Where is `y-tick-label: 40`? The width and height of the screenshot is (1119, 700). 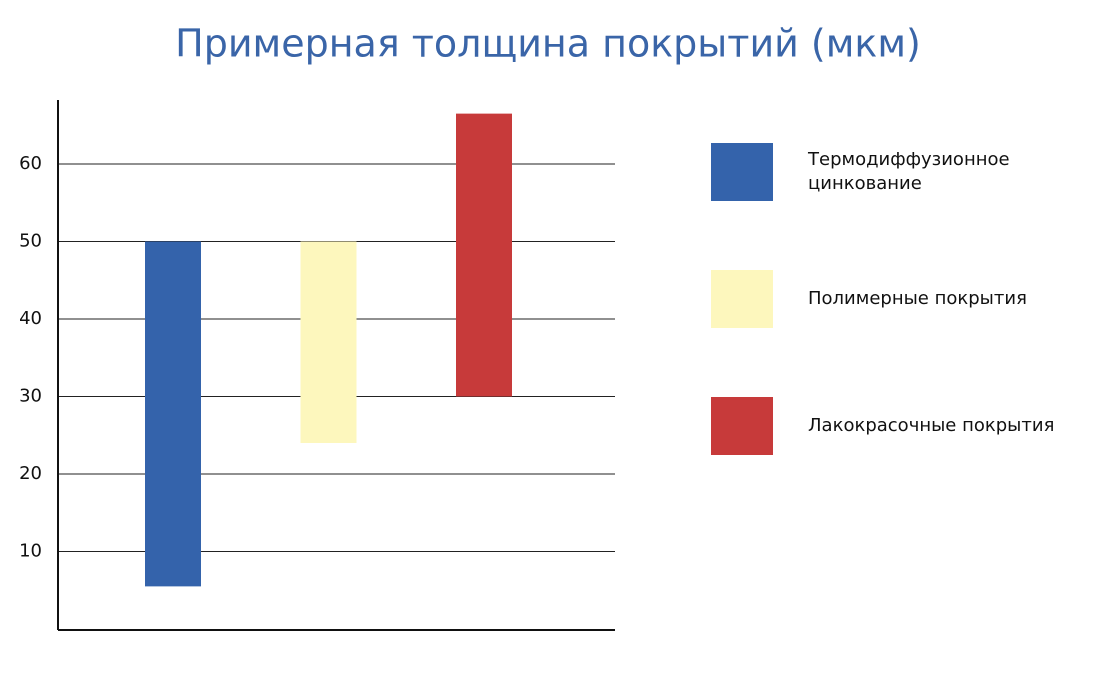
y-tick-label: 40 is located at coordinates (30, 318).